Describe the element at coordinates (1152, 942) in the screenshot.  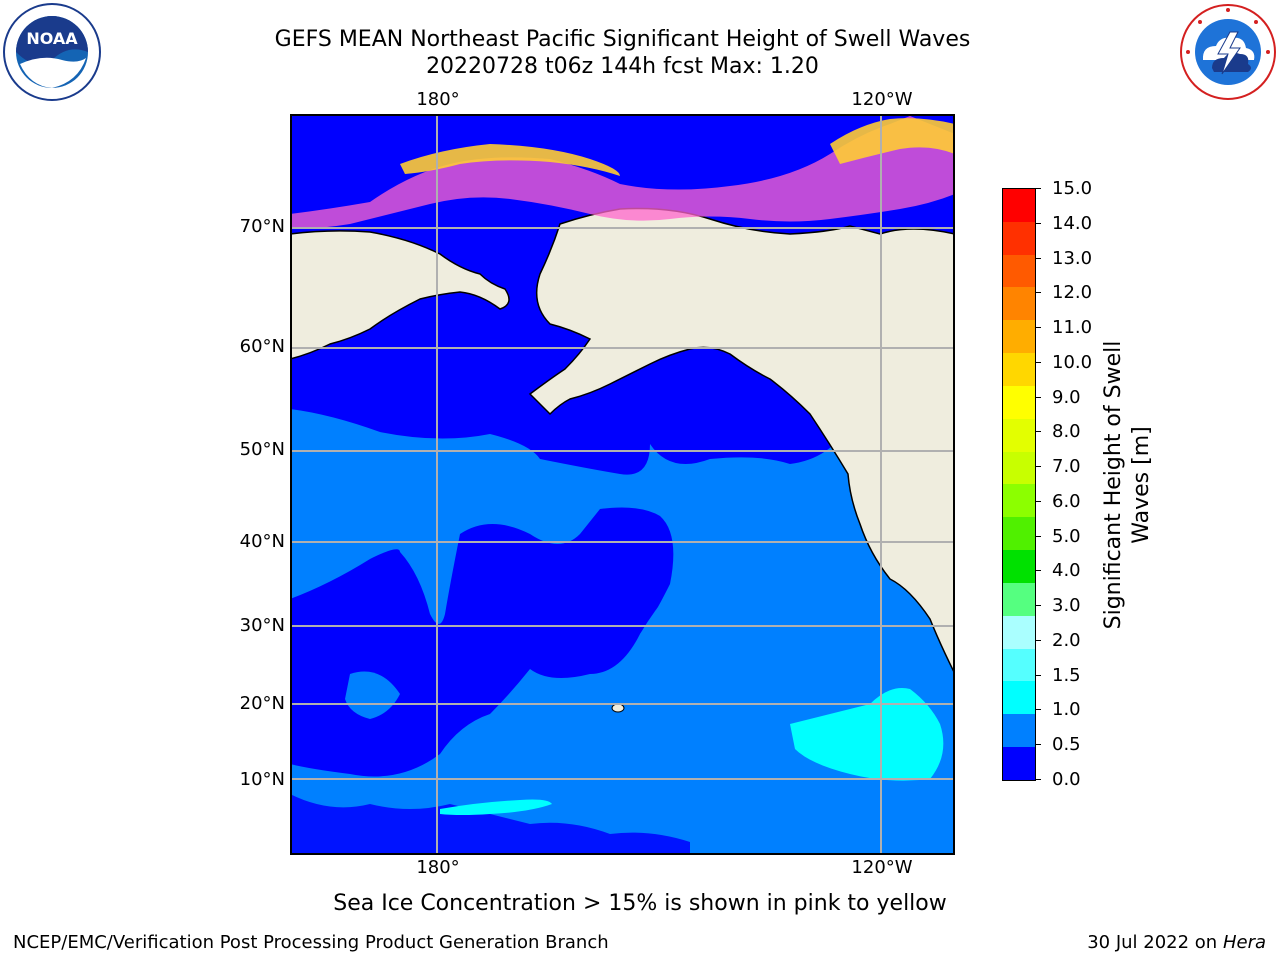
I see `footer-date-text: 30 Jul 2022 on` at that location.